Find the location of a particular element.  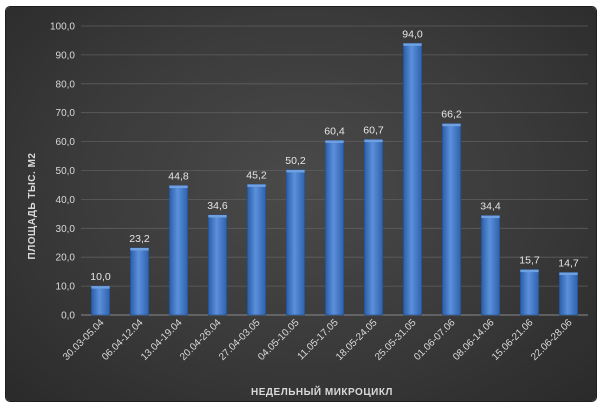

y-tick-label: 80,0 is located at coordinates (66, 84).